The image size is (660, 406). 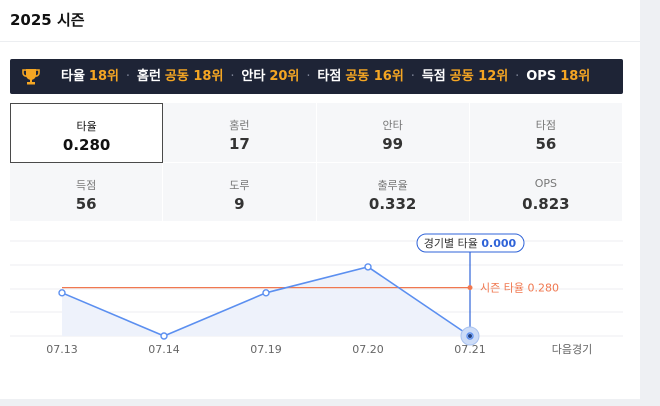 What do you see at coordinates (239, 125) in the screenshot?
I see `stat-label: 홈런` at bounding box center [239, 125].